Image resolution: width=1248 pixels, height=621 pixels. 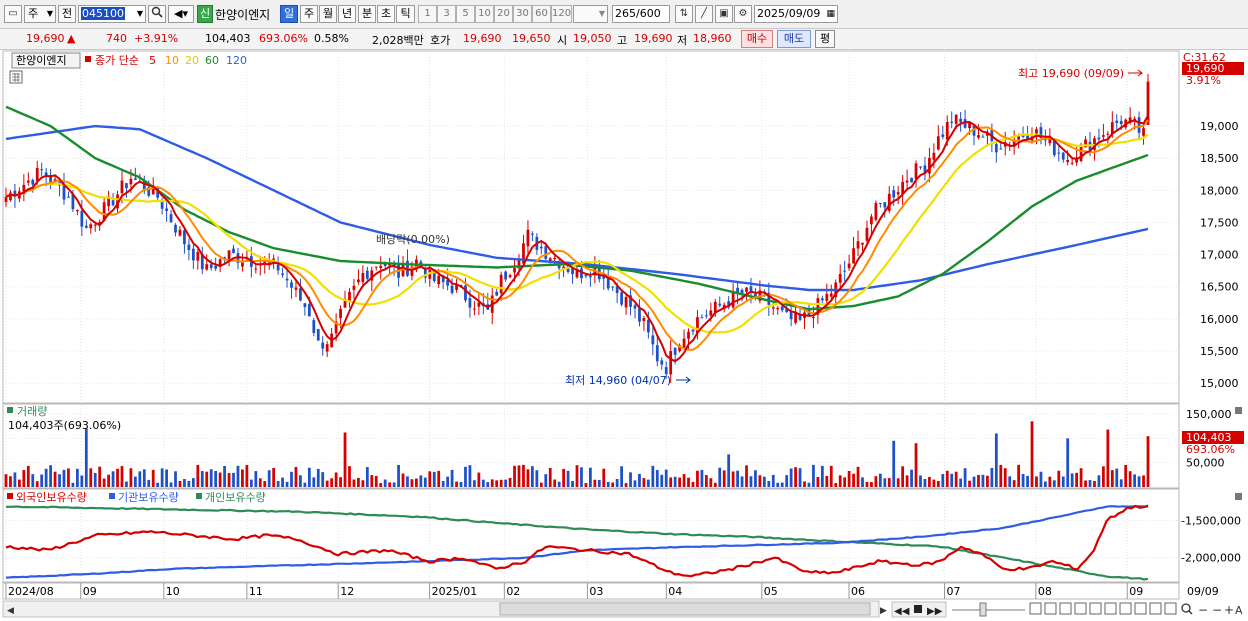 I want to click on zoom-out-icon: −, so click(x=1203, y=610).